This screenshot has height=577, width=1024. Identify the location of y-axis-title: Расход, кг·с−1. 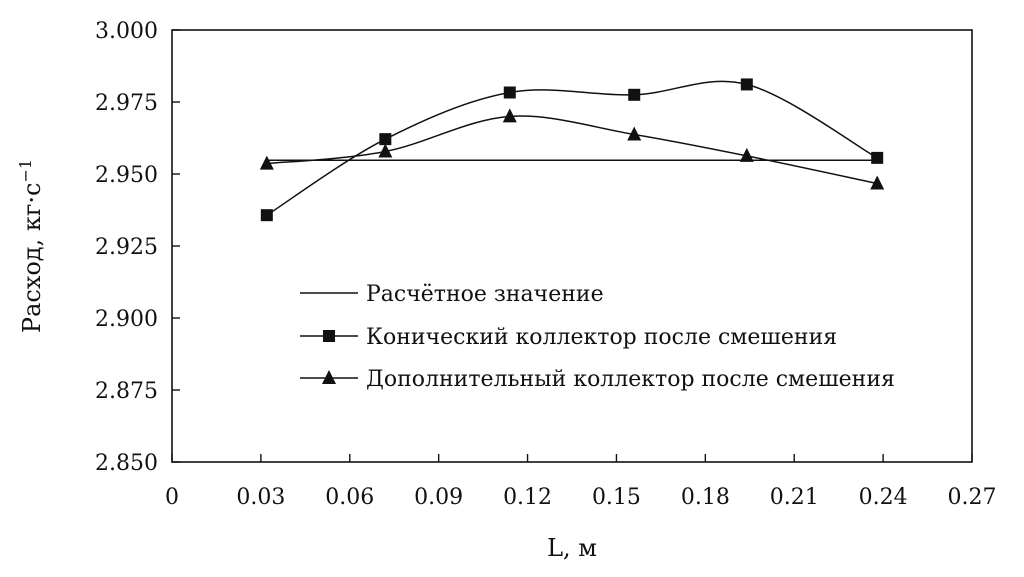
(31, 246).